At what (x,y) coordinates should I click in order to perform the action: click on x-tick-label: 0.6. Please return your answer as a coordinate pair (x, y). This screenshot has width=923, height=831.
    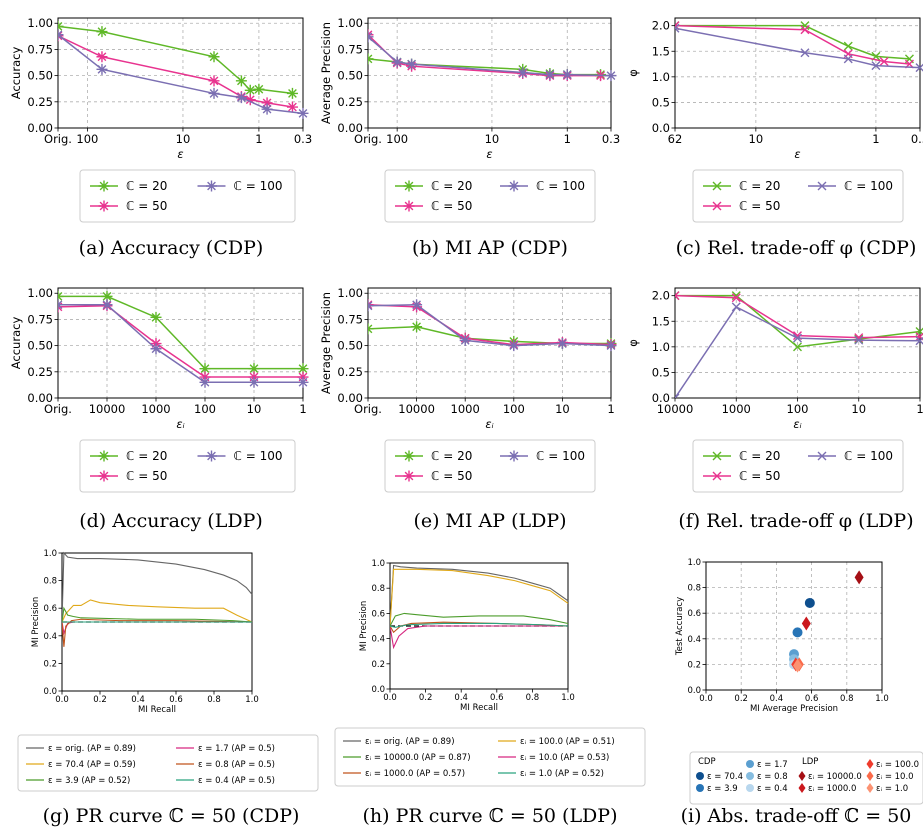
    Looking at the image, I should click on (497, 698).